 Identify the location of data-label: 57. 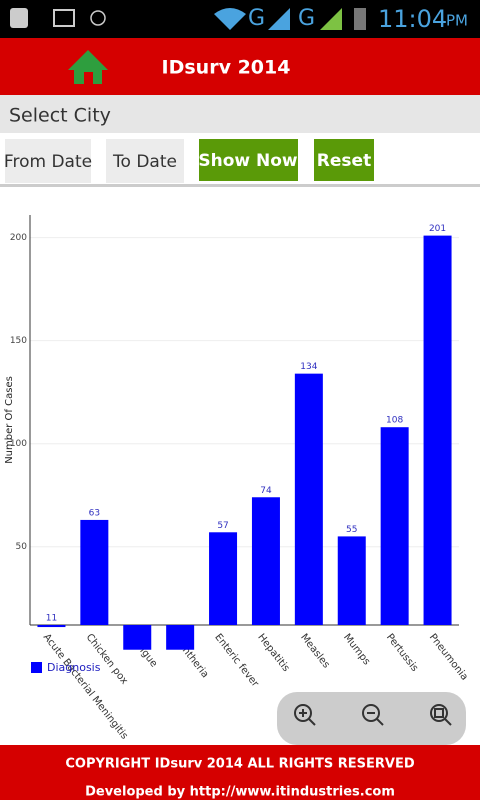
(222, 526).